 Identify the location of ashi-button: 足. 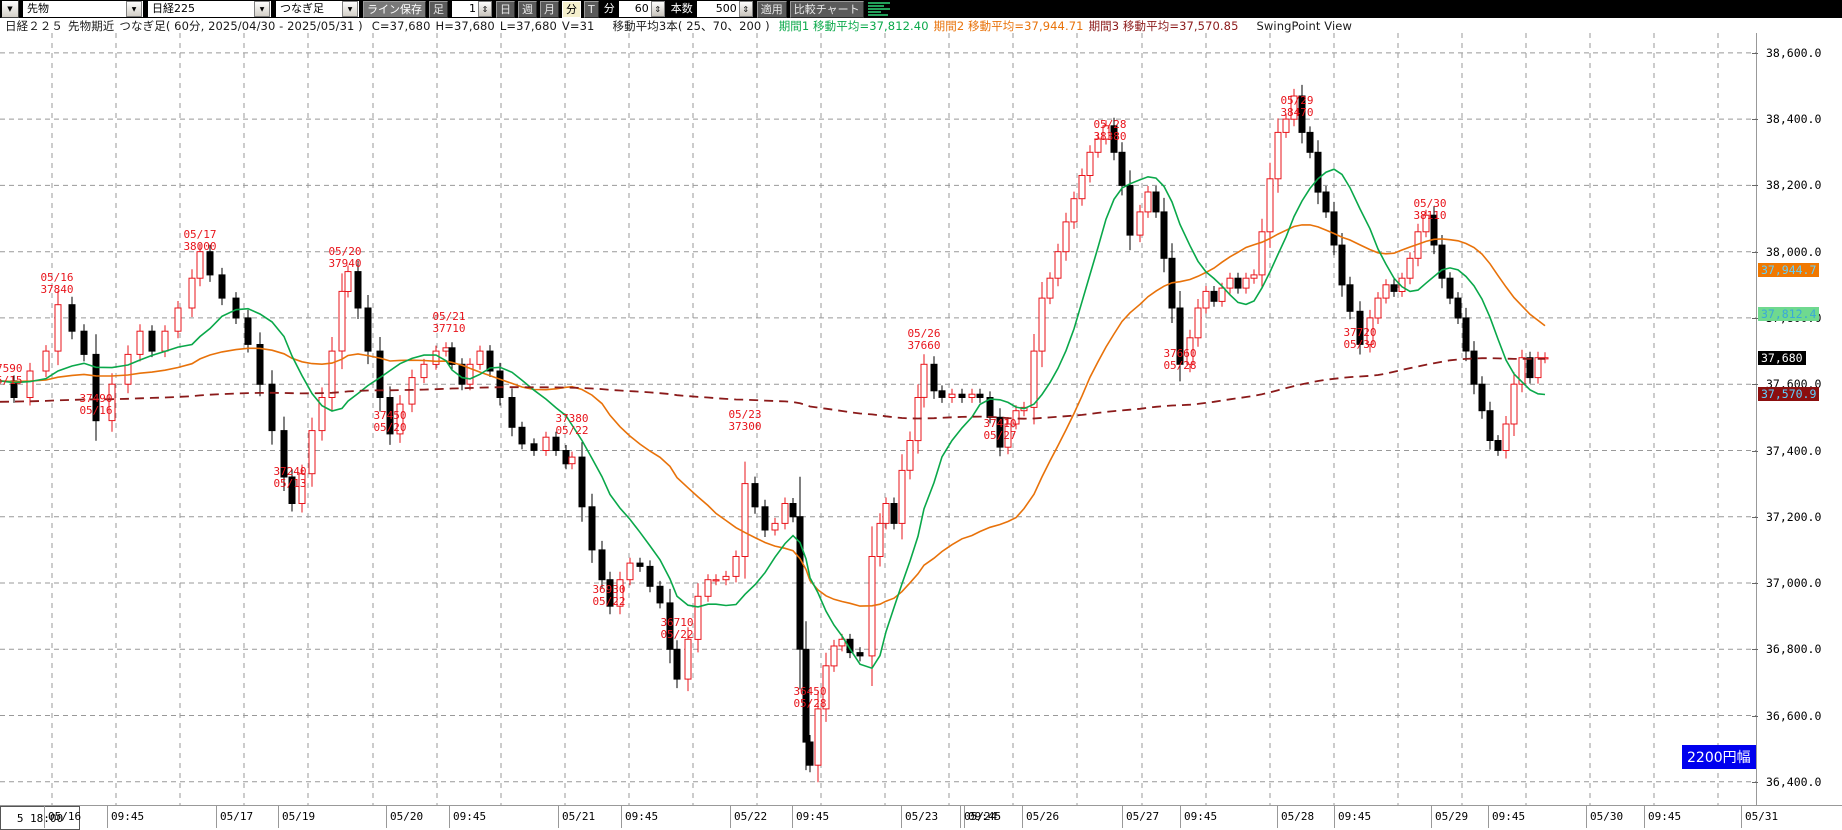
(438, 9).